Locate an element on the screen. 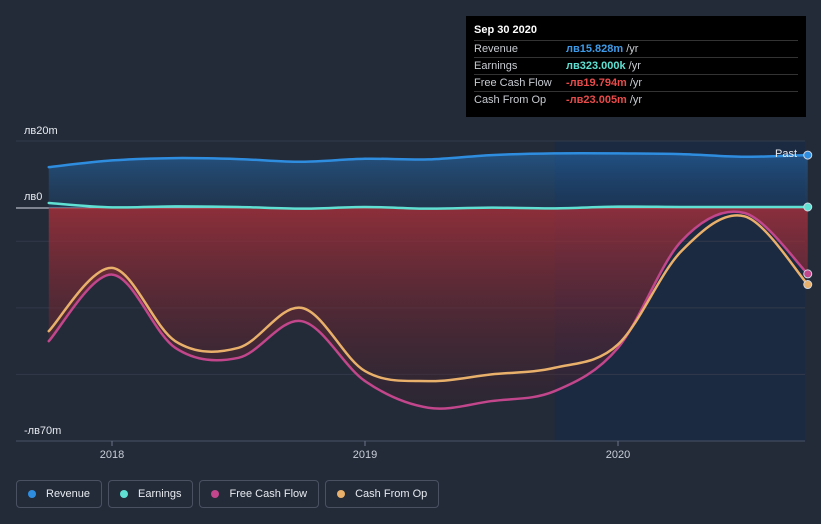 This screenshot has height=524, width=821. tooltip-label: Earnings is located at coordinates (496, 66).